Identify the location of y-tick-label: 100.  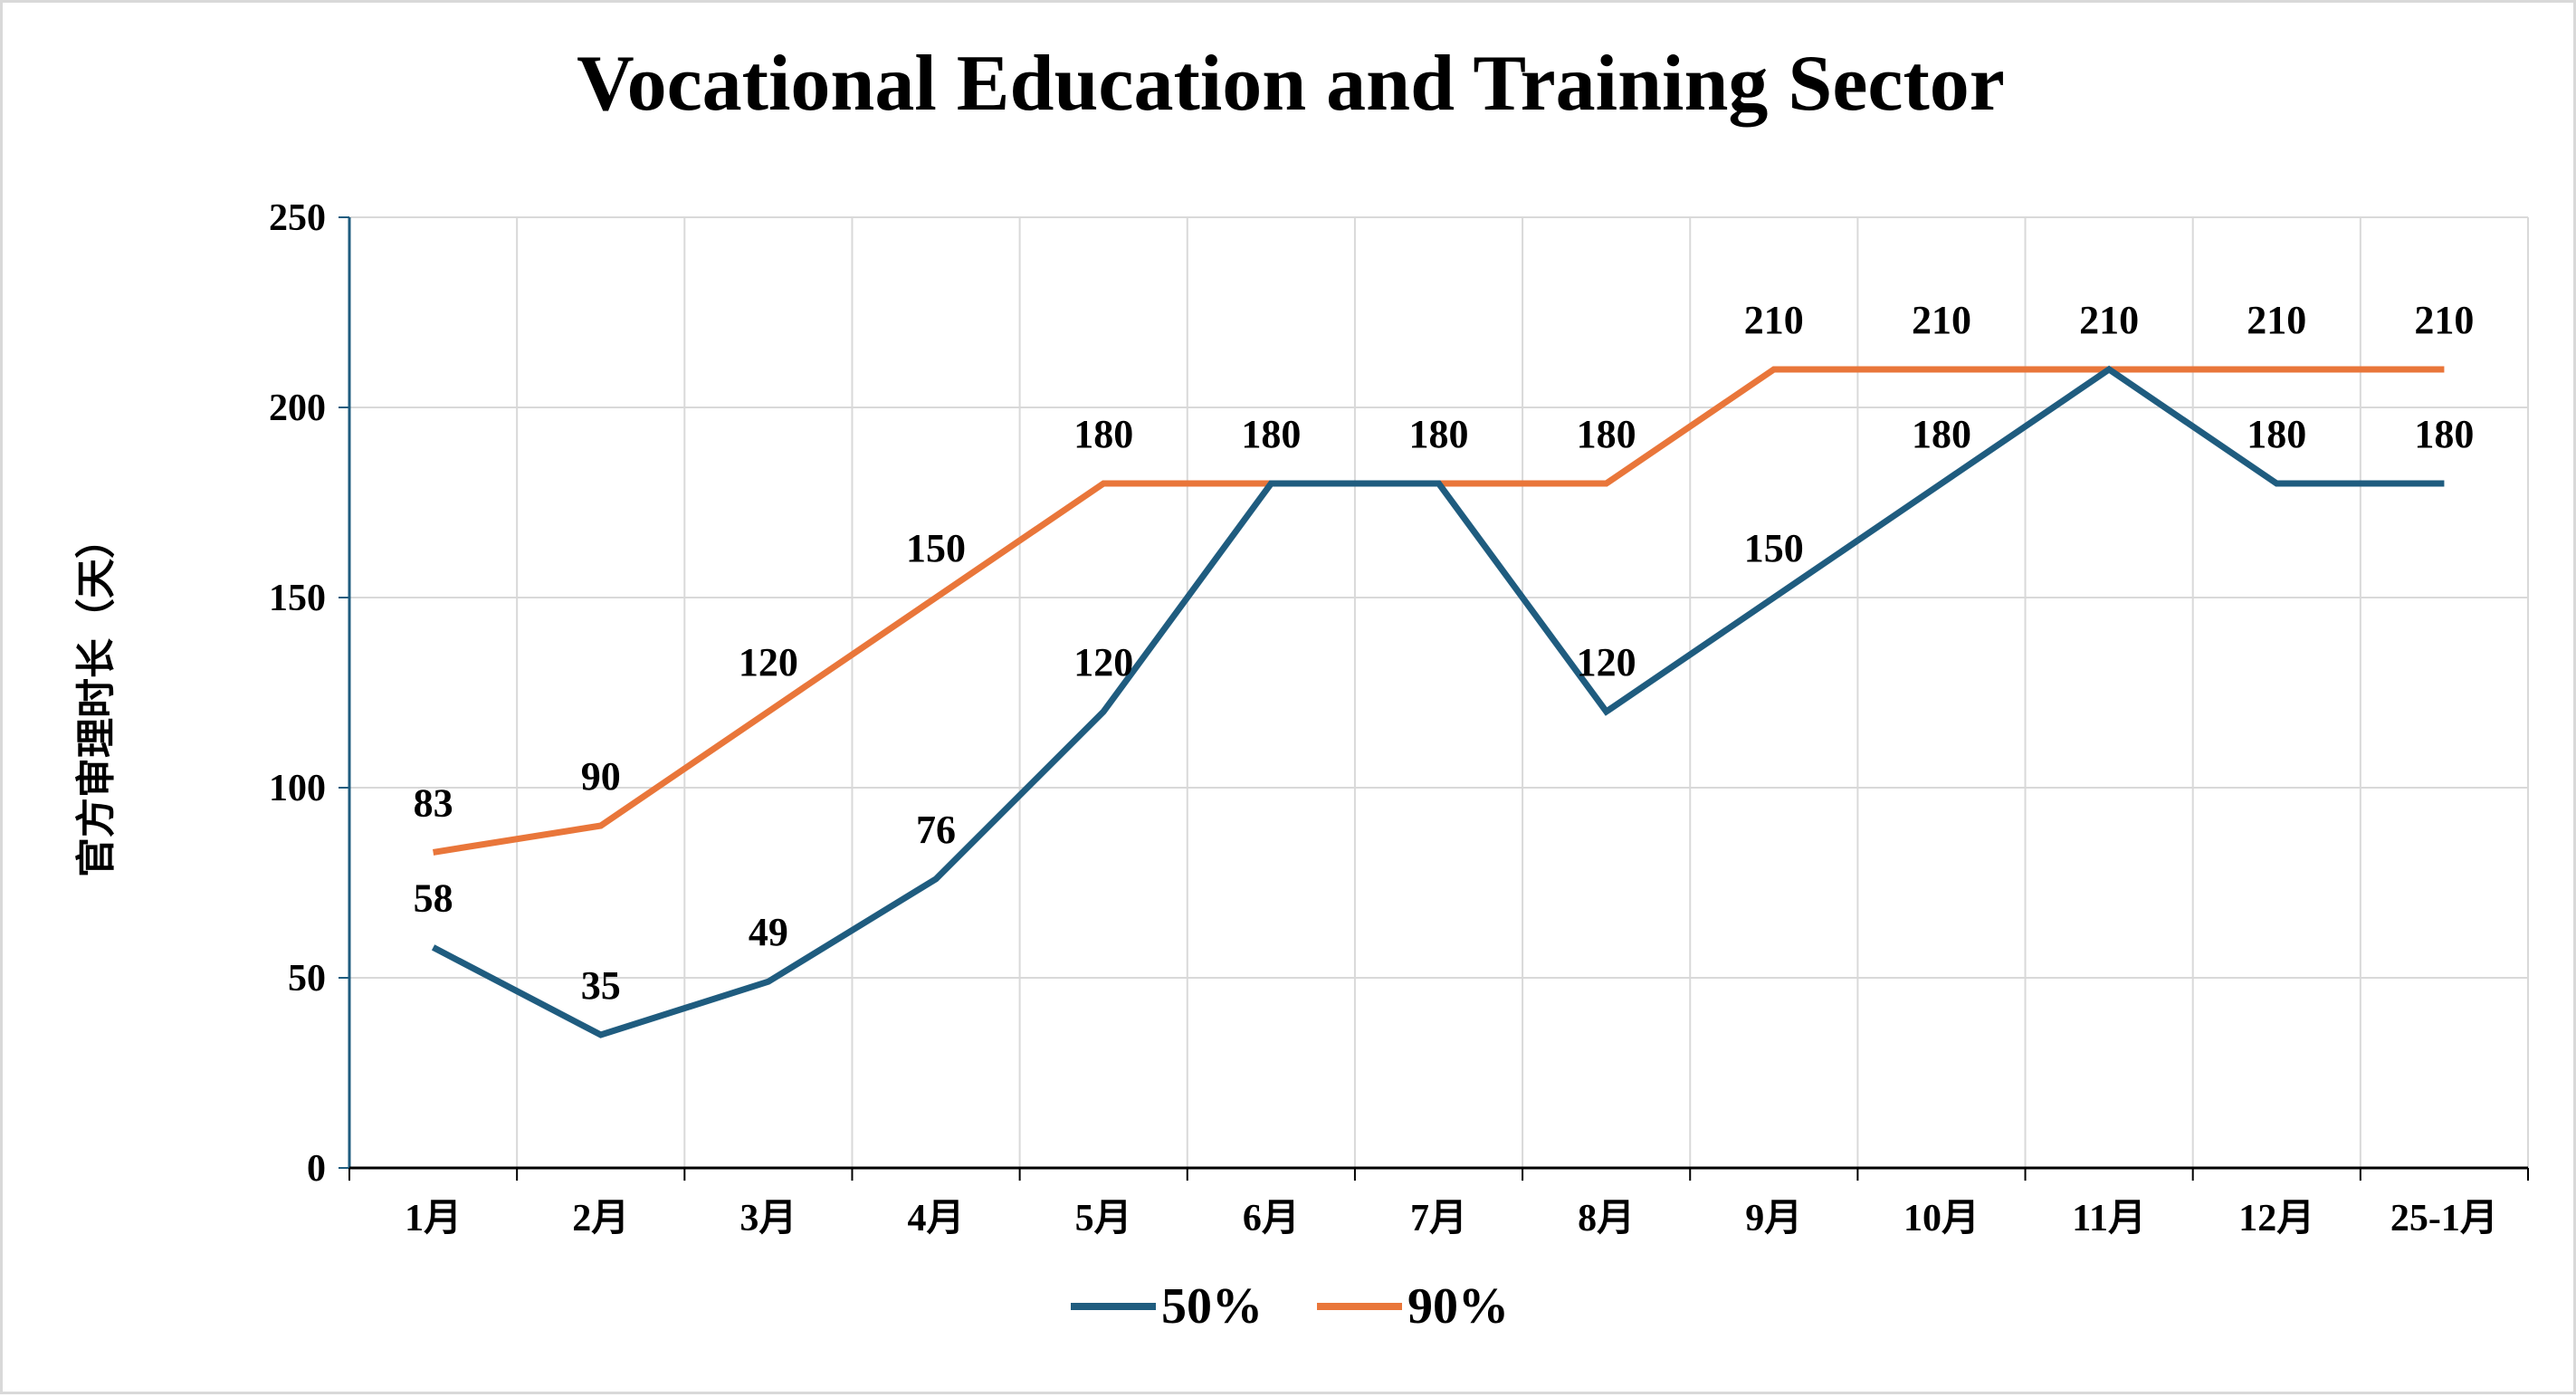
(297, 789).